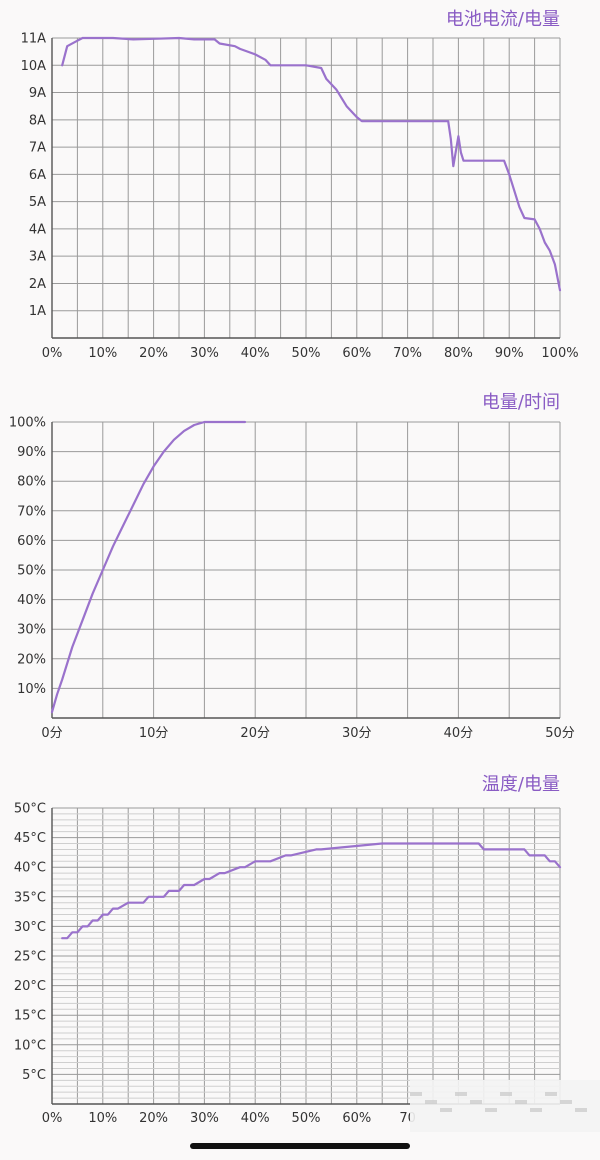 The image size is (600, 1160). I want to click on watermark-blur, so click(505, 1106).